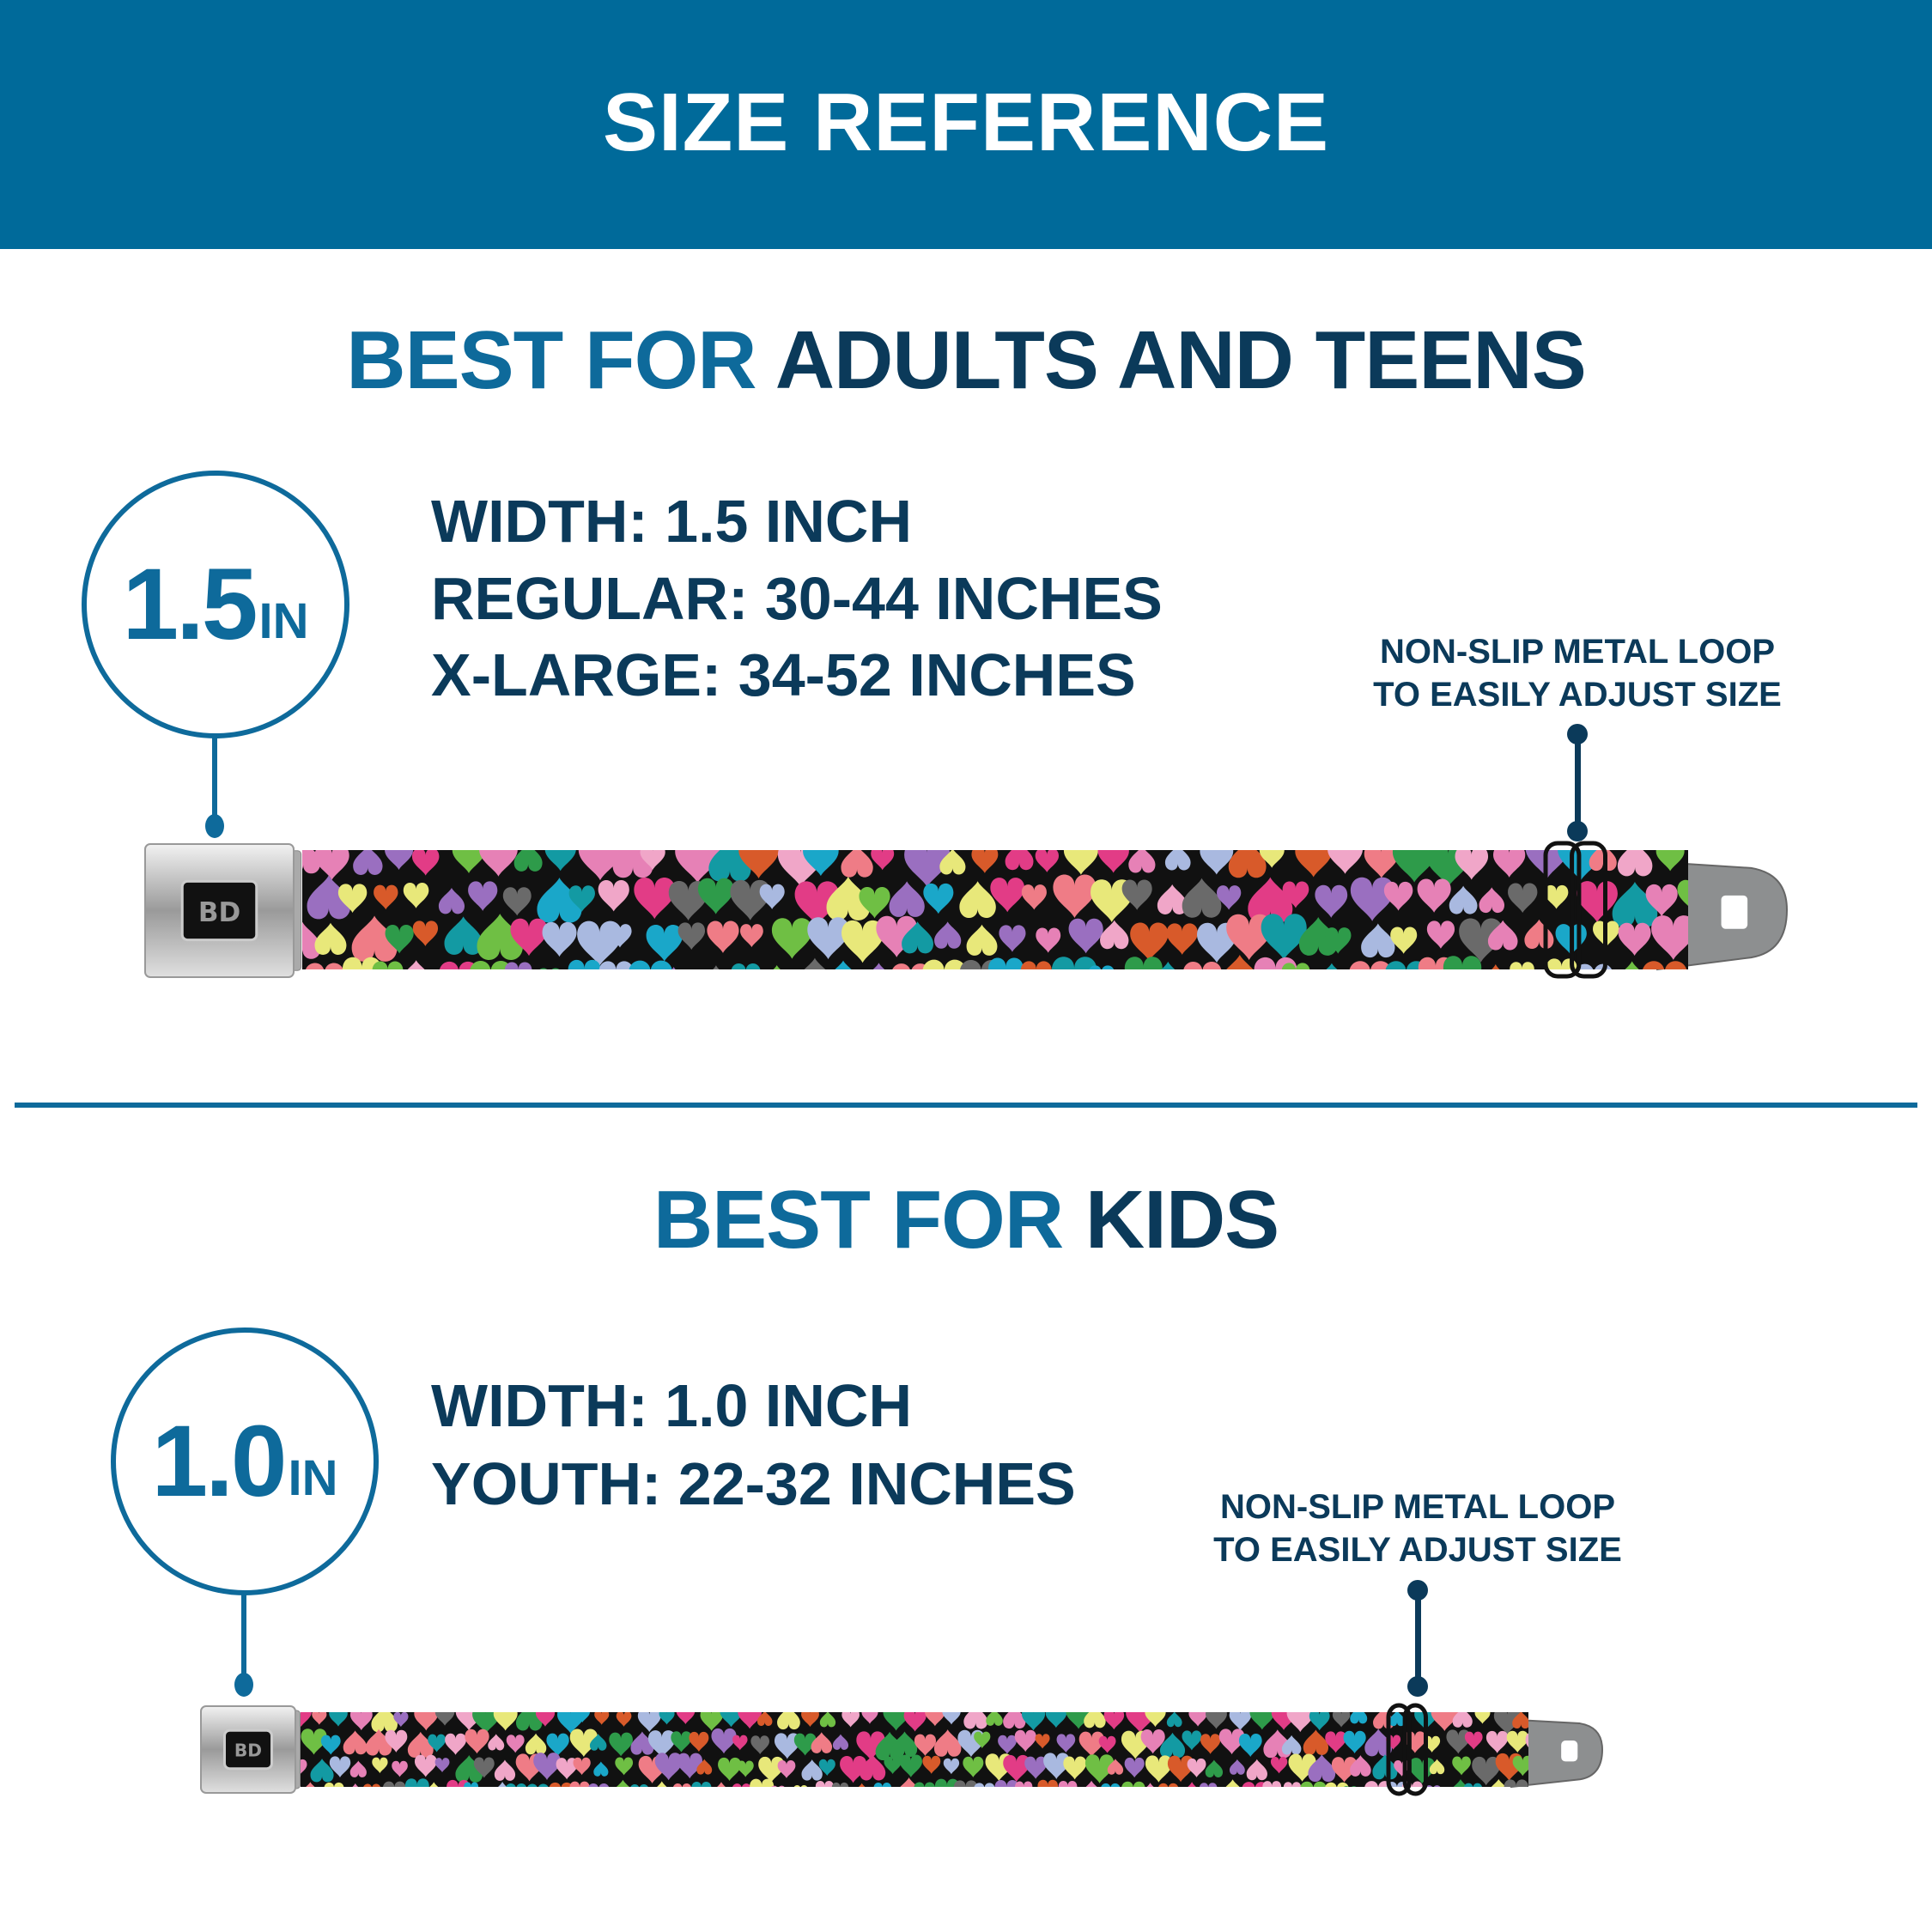 Image resolution: width=1932 pixels, height=1932 pixels. Describe the element at coordinates (966, 1220) in the screenshot. I see `kids-heading: BEST FOR KIDS` at that location.